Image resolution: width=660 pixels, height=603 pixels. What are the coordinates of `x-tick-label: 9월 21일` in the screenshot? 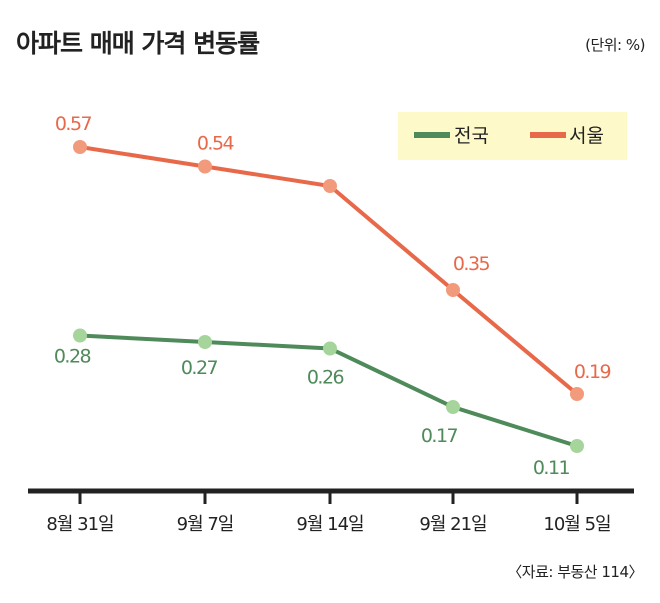 It's located at (452, 524).